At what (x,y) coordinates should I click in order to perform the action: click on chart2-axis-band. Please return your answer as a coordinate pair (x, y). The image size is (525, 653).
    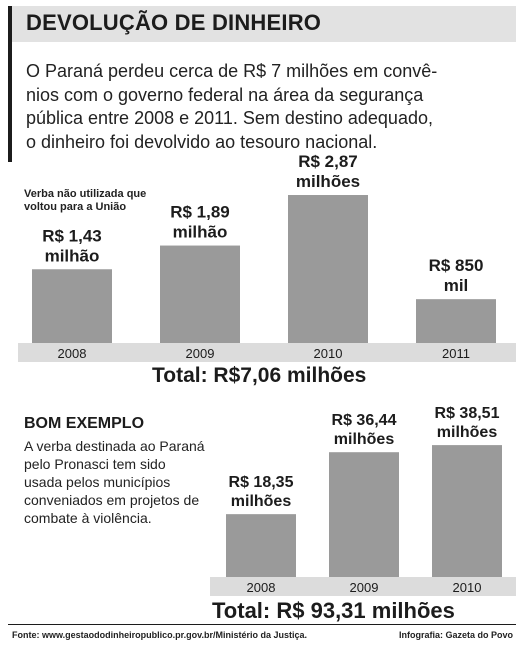
    Looking at the image, I should click on (363, 586).